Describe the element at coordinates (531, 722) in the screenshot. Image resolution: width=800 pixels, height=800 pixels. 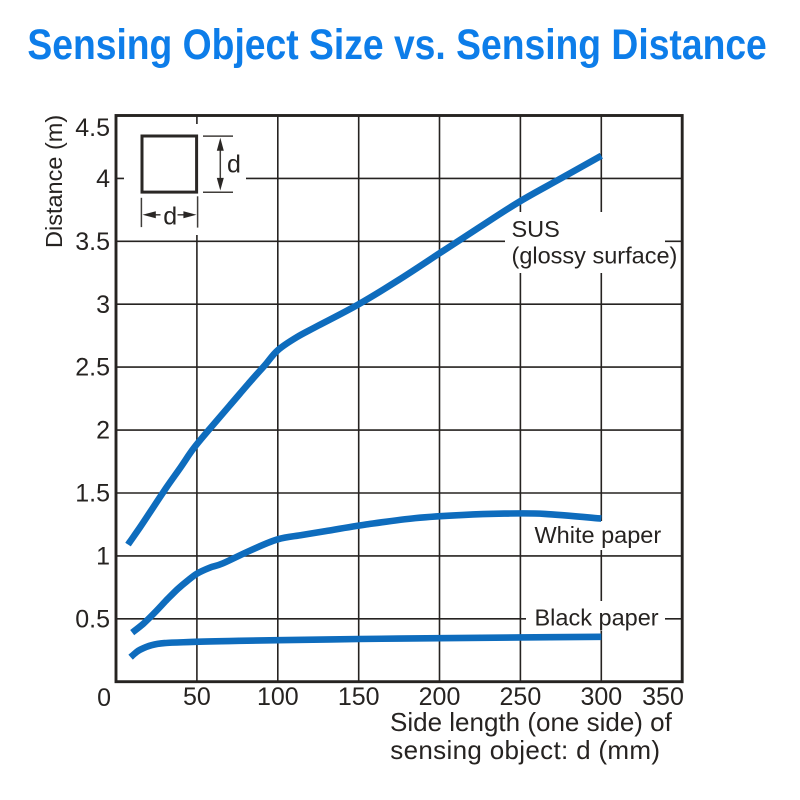
I see `svg-text: Side length (one side) of` at that location.